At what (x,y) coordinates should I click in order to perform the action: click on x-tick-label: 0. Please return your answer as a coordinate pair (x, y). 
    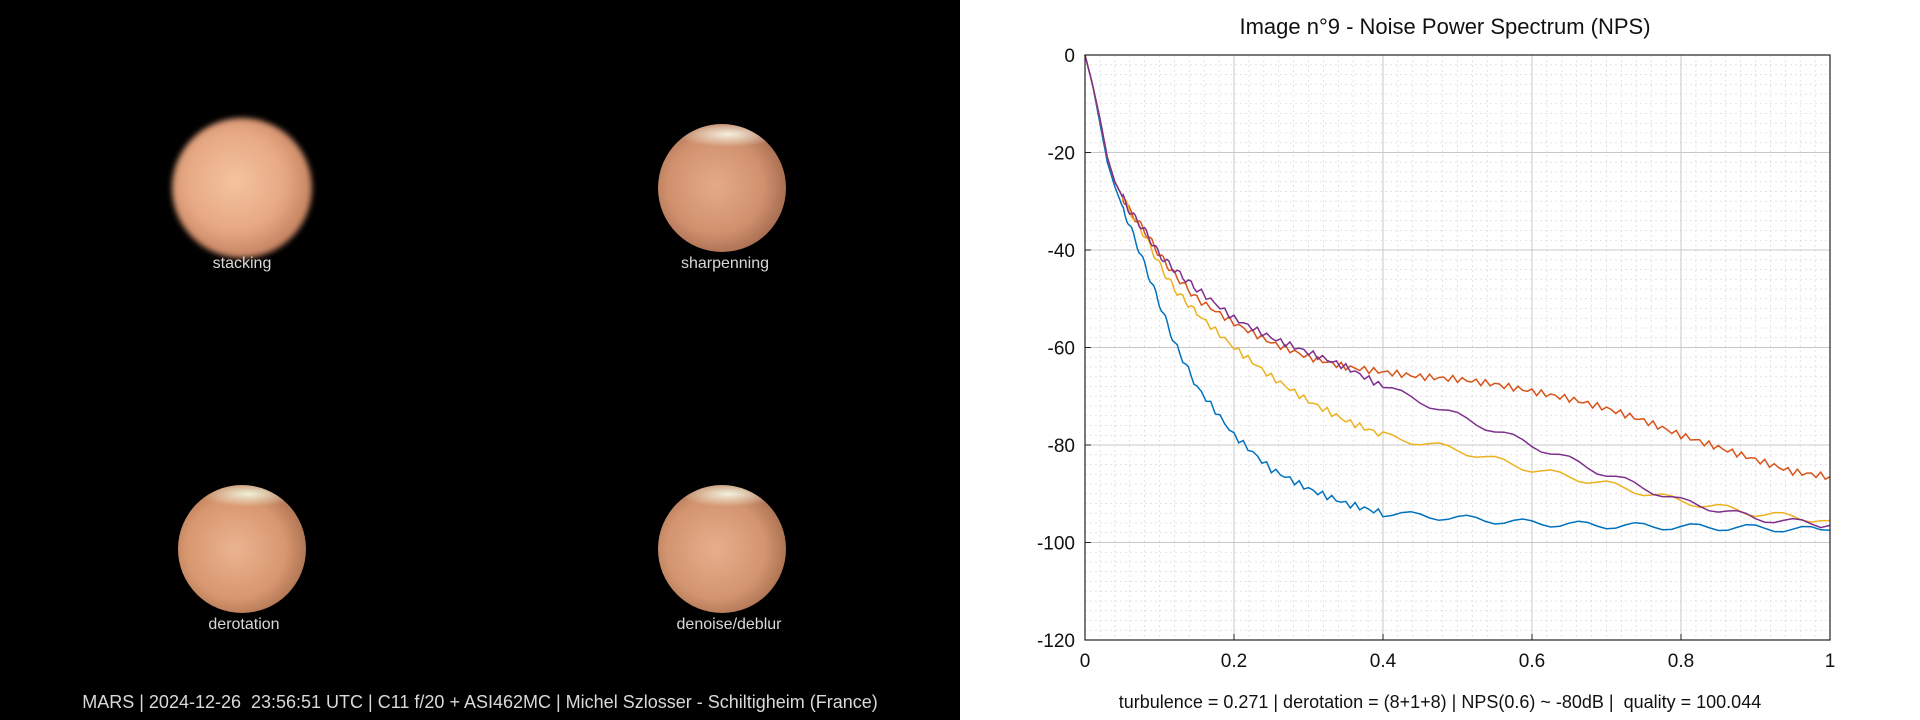
    Looking at the image, I should click on (1085, 661).